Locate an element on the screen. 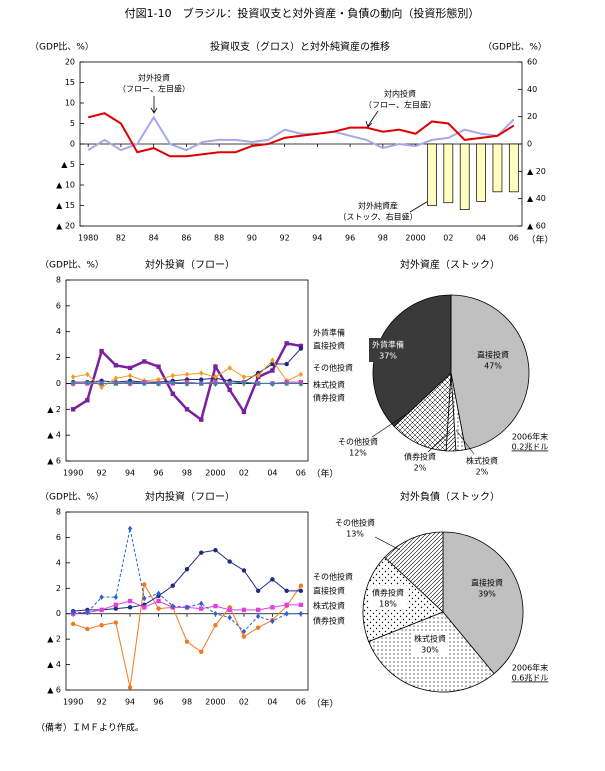 Image resolution: width=605 pixels, height=771 pixels. slice-label: 株式投資 is located at coordinates (430, 639).